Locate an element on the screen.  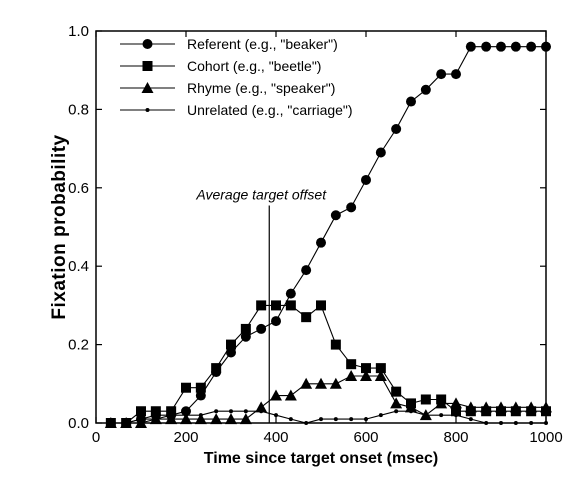
annotation-layer: Average target offset is located at coordinates (261, 305).